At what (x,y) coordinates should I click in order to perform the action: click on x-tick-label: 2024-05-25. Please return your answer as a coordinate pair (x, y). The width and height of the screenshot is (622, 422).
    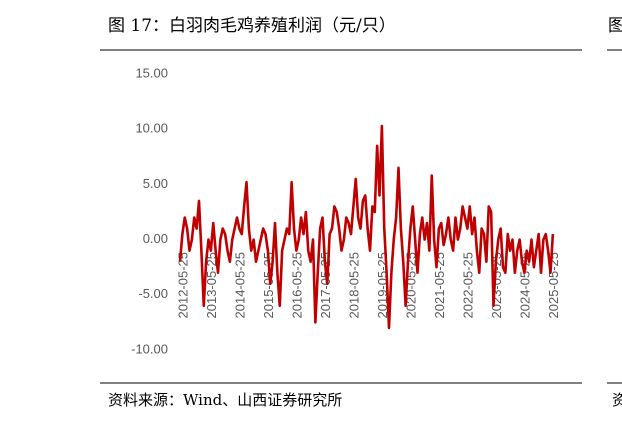
    Looking at the image, I should click on (524, 285).